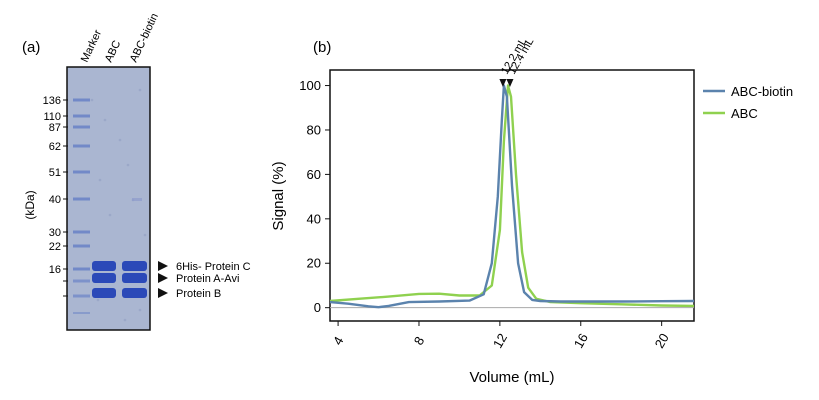 The height and width of the screenshot is (400, 819). What do you see at coordinates (310, 85) in the screenshot?
I see `y-tick-label: 100` at bounding box center [310, 85].